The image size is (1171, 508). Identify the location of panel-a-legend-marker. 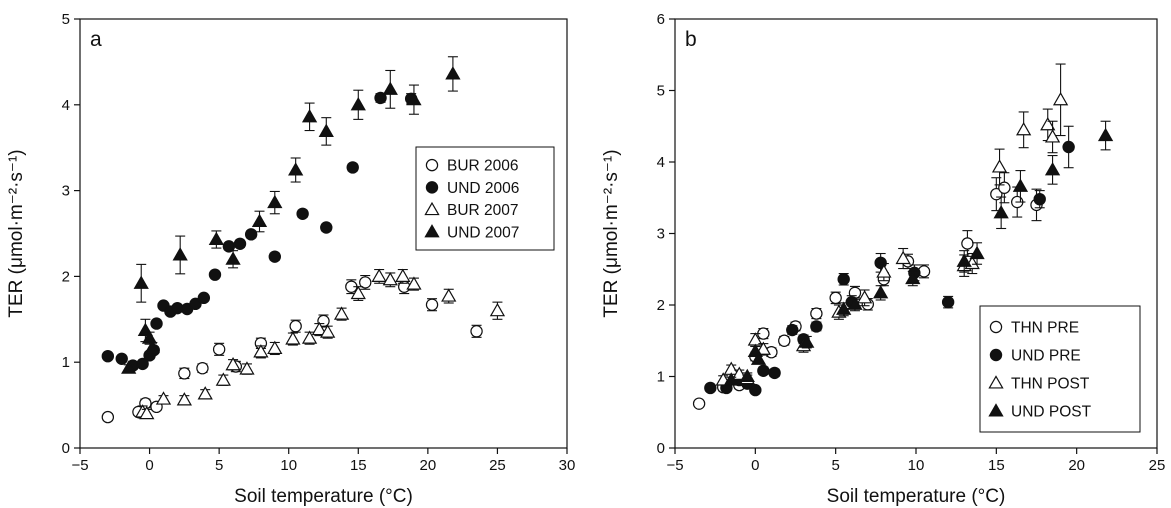
(432, 165).